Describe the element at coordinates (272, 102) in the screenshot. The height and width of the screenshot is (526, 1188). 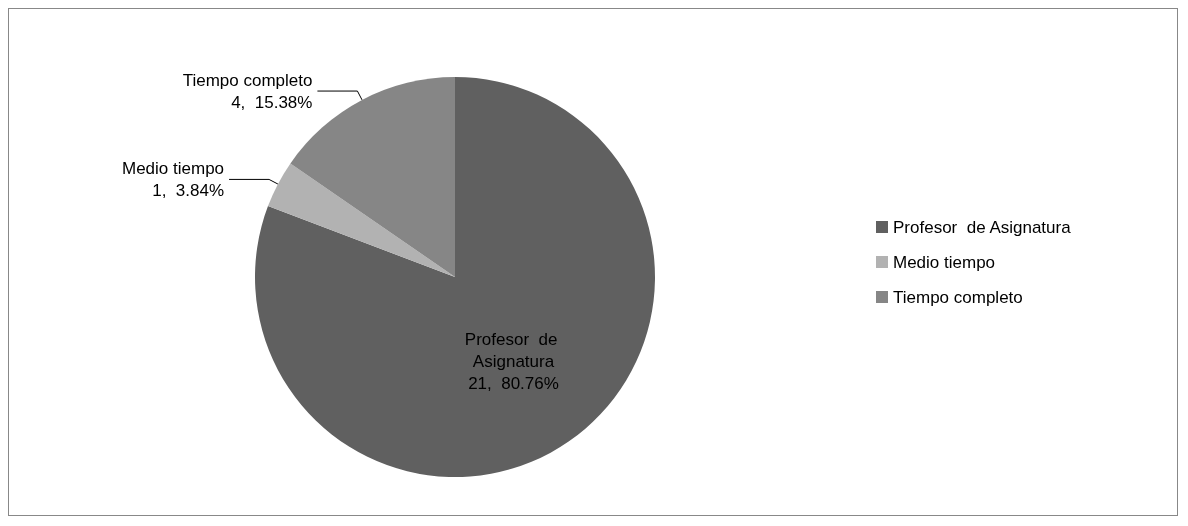
I see `data-label: 4, 15.38%` at that location.